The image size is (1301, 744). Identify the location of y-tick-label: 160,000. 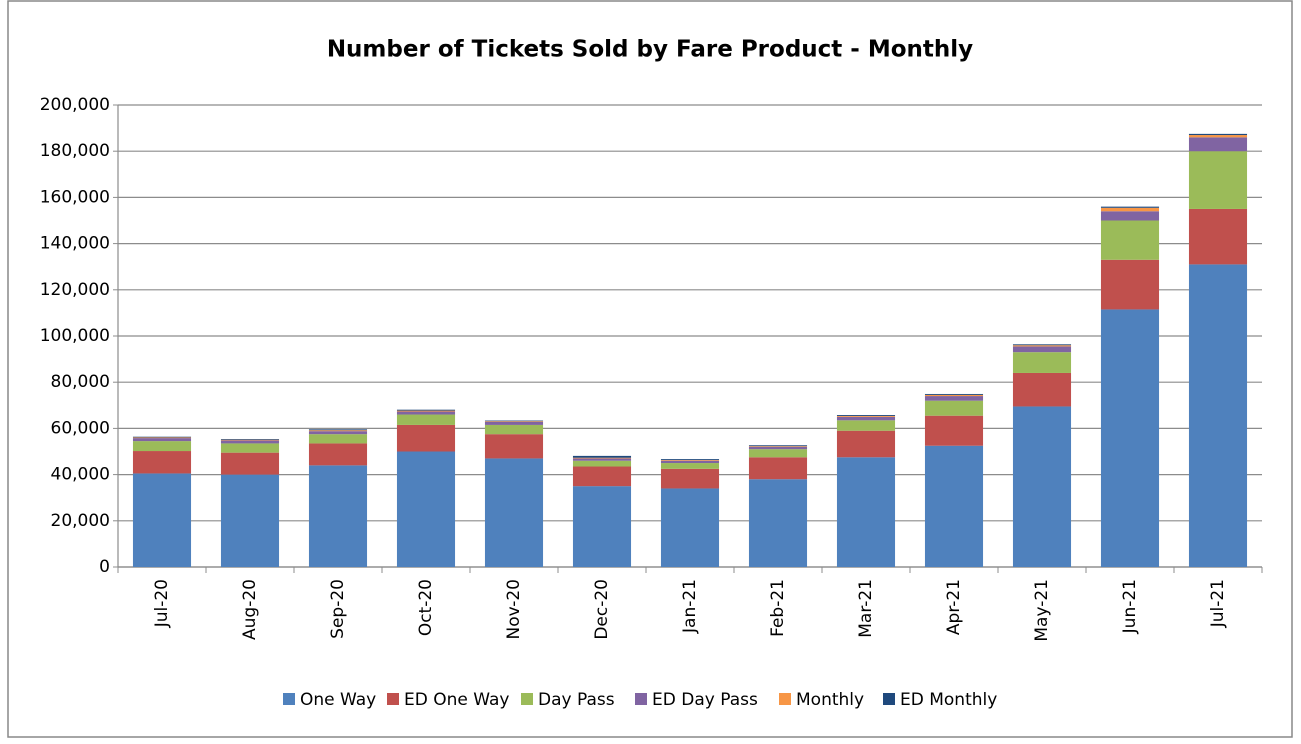
(75, 197).